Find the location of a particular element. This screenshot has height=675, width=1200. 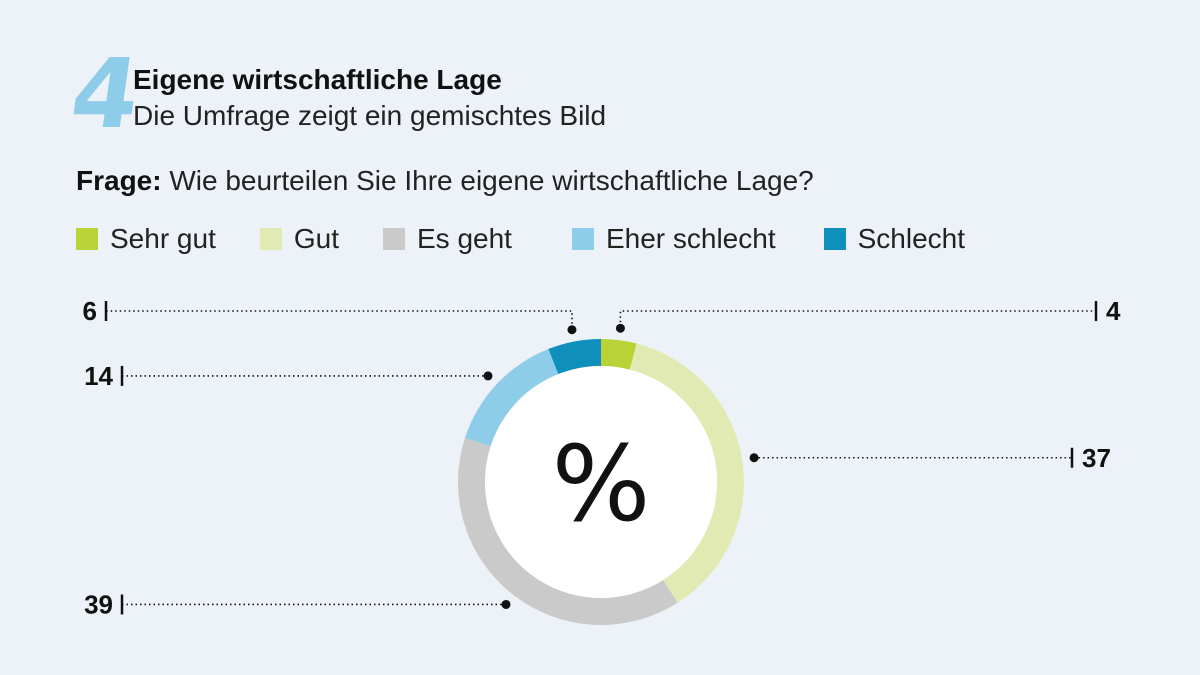

donut-slice-schlecht is located at coordinates (574, 357).